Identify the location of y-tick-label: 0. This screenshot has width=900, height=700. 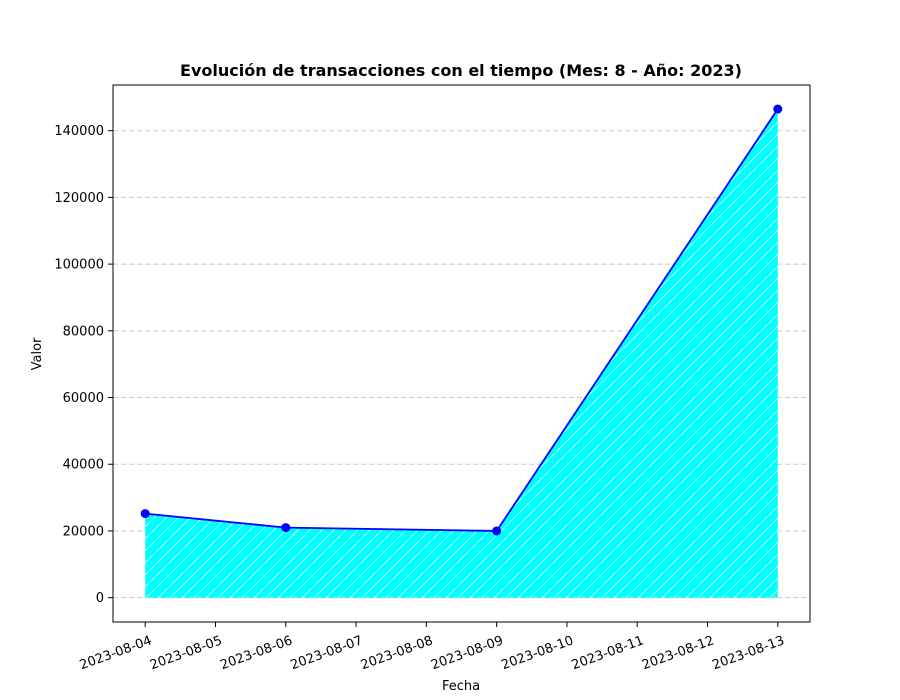
(100, 598).